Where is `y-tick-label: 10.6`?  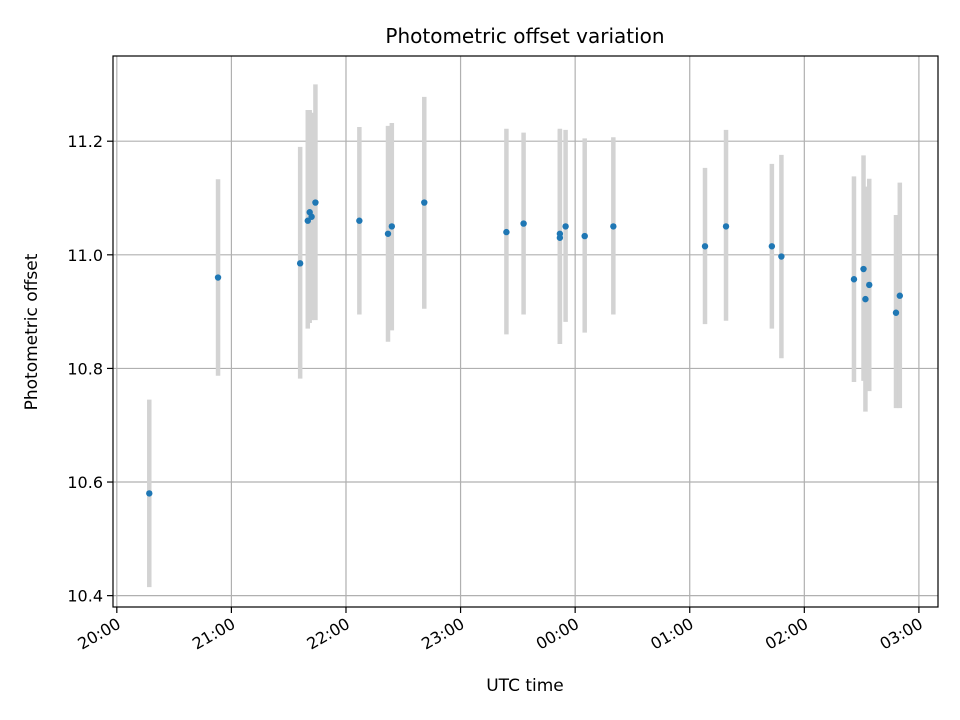 y-tick-label: 10.6 is located at coordinates (85, 482).